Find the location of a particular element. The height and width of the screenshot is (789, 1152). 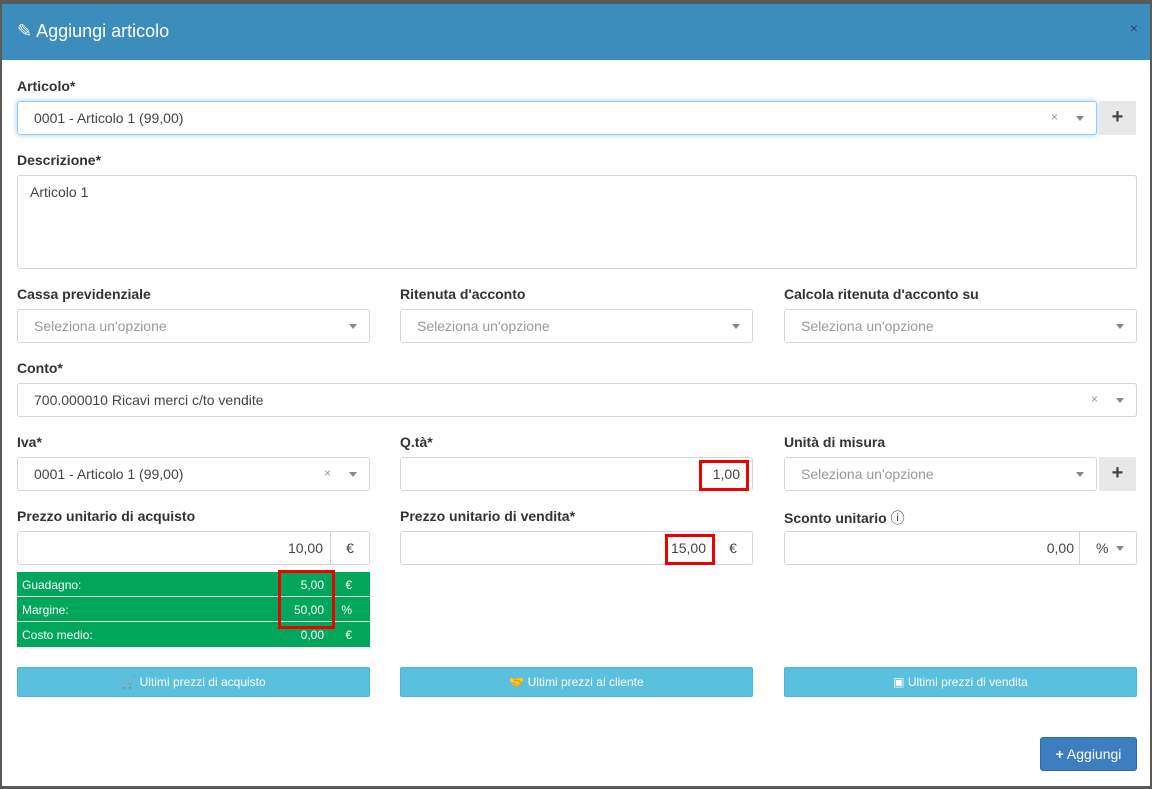

plus-icon: + is located at coordinates (1059, 754).